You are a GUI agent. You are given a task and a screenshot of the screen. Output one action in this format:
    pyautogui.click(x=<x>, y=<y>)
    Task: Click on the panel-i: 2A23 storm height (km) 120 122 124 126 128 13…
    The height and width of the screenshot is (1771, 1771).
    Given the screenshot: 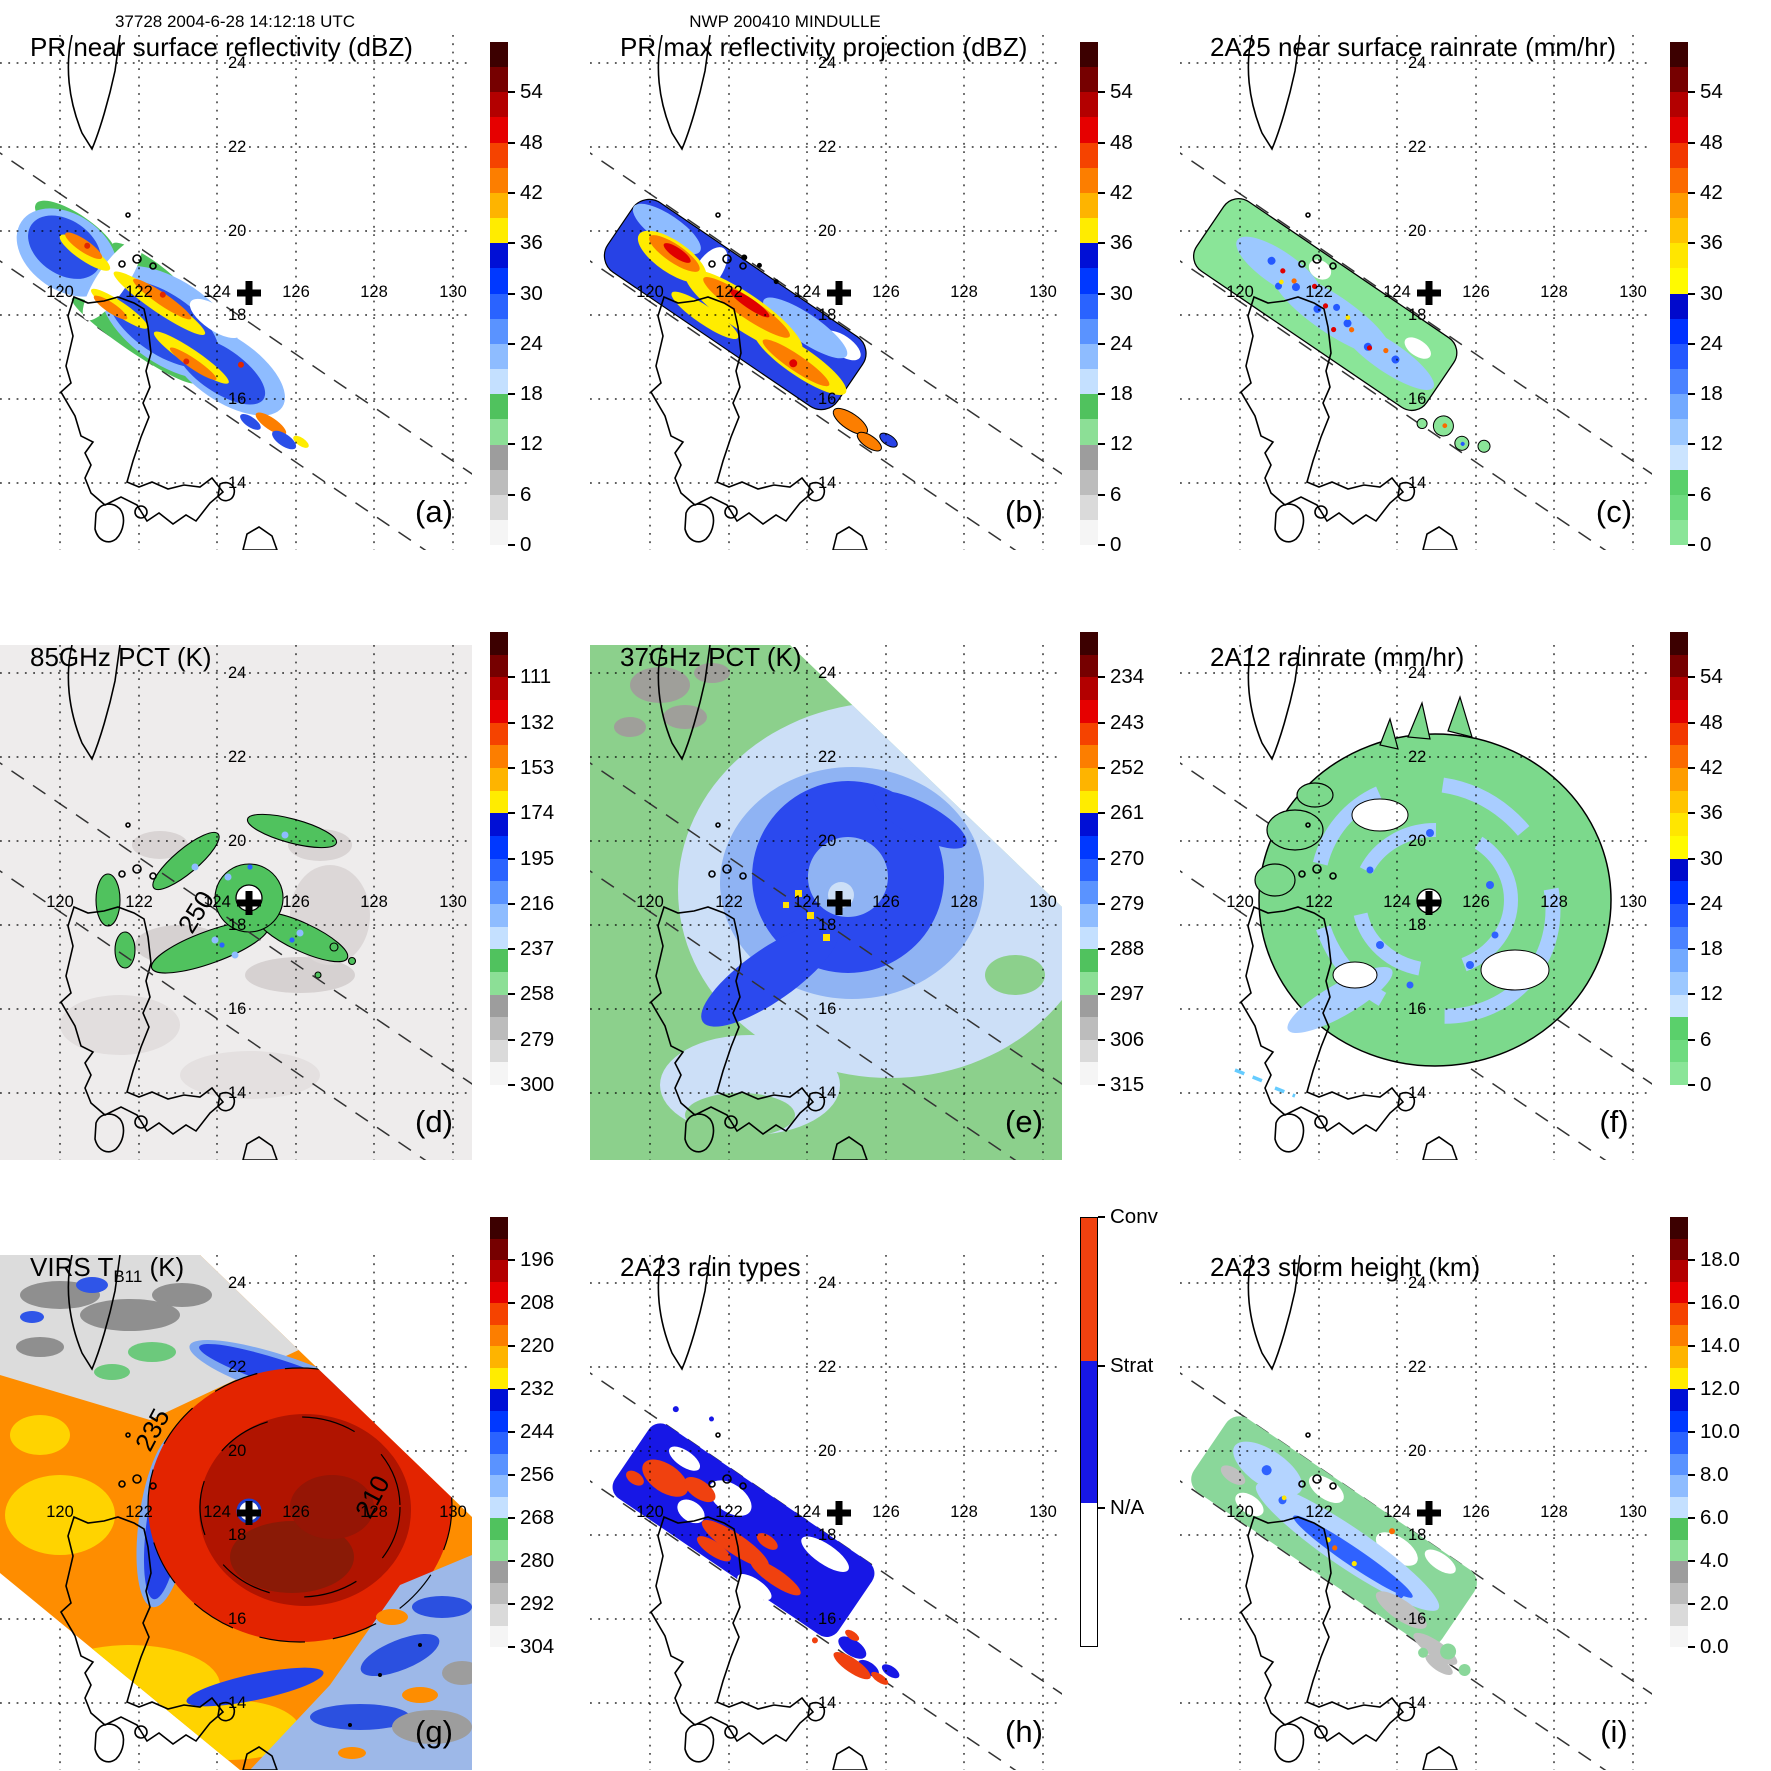 What is the action you would take?
    pyautogui.click(x=1475, y=1494)
    